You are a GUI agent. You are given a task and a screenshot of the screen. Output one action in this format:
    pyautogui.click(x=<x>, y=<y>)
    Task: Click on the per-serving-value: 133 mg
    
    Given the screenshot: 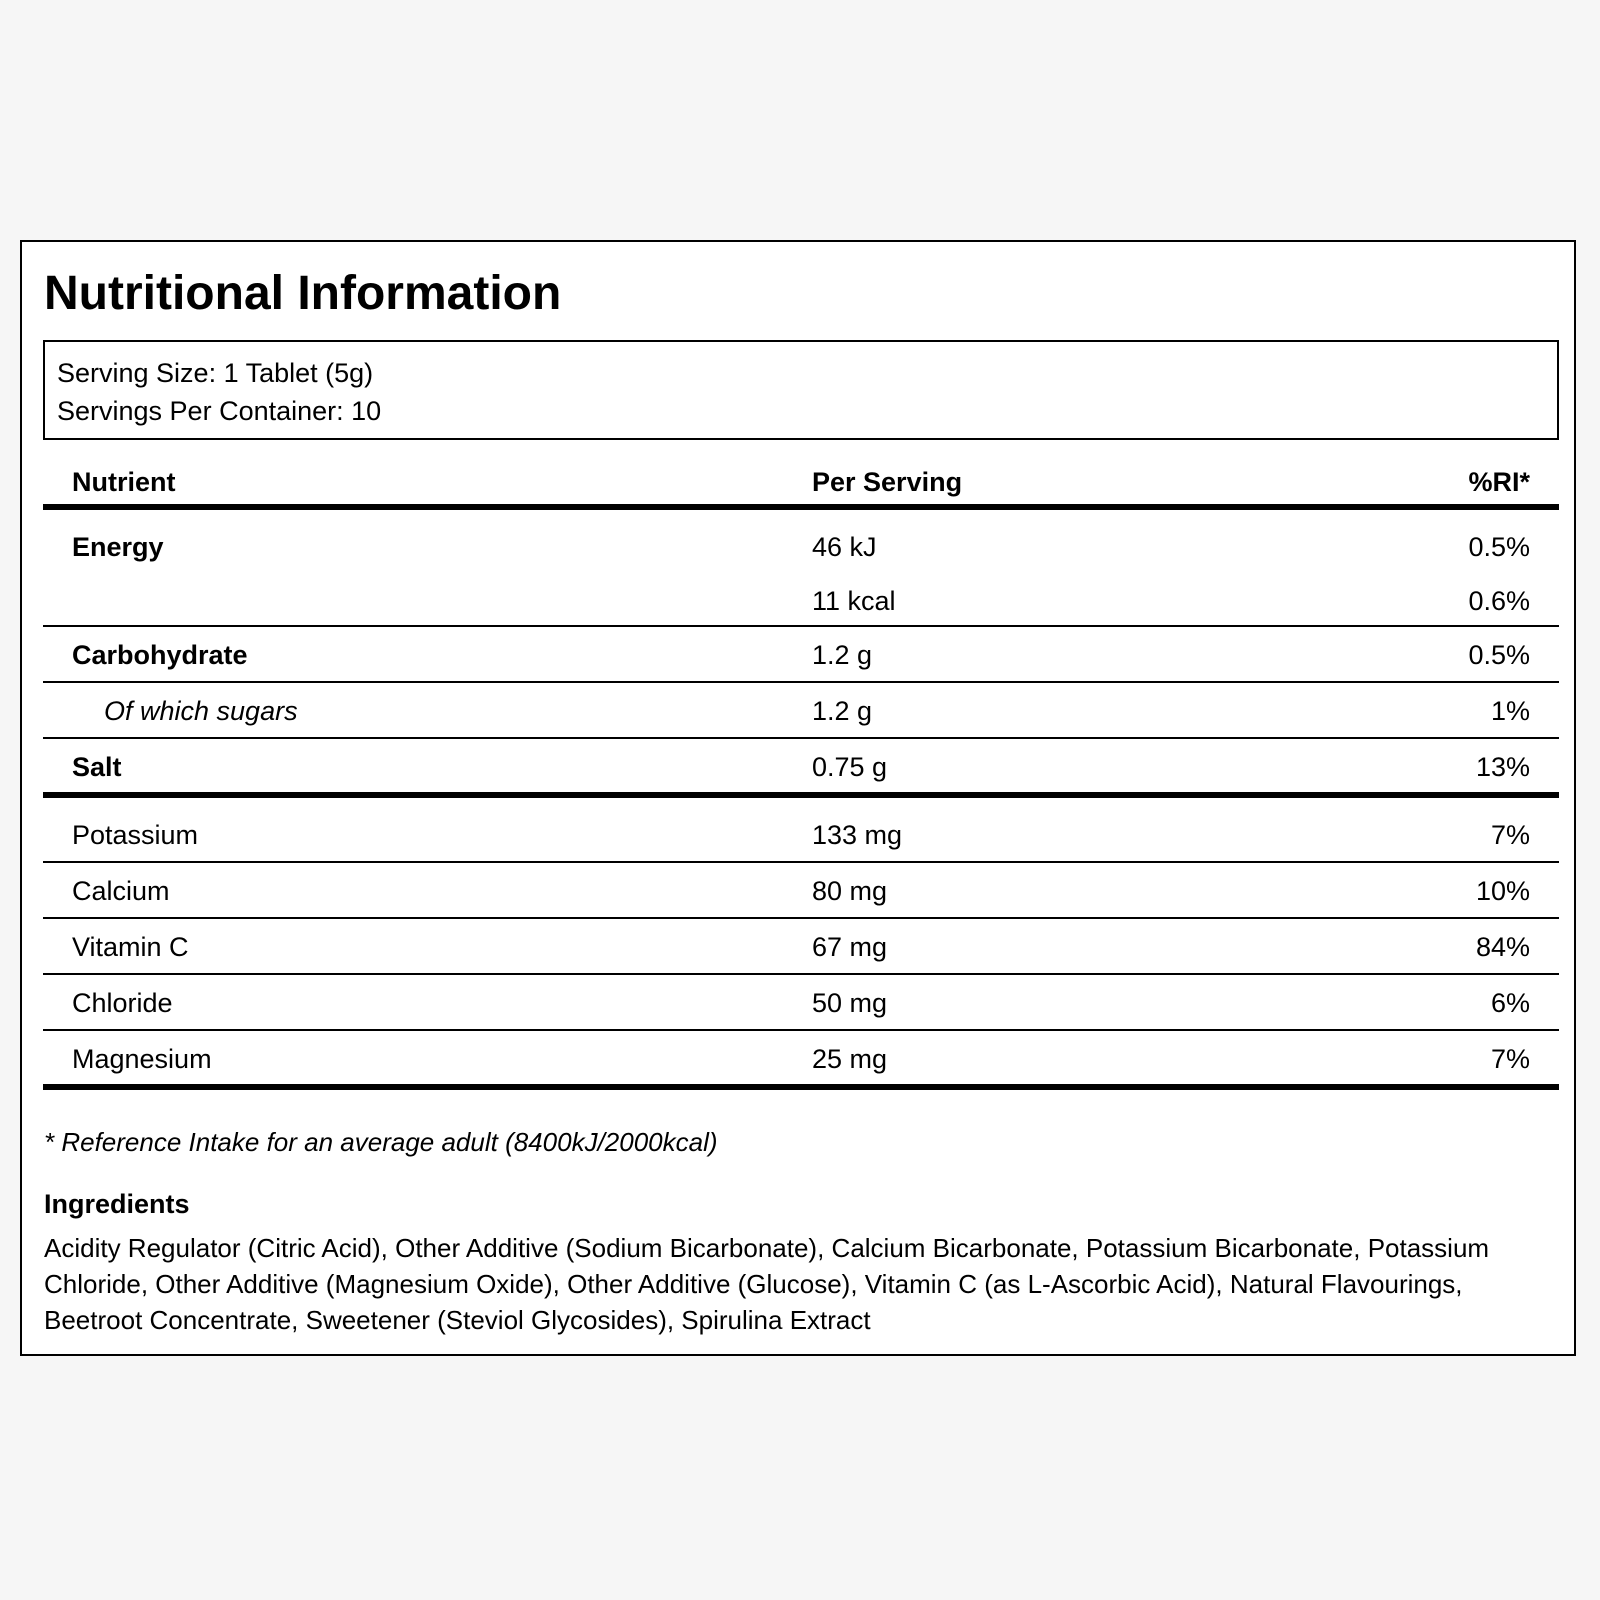 What is the action you would take?
    pyautogui.click(x=857, y=835)
    